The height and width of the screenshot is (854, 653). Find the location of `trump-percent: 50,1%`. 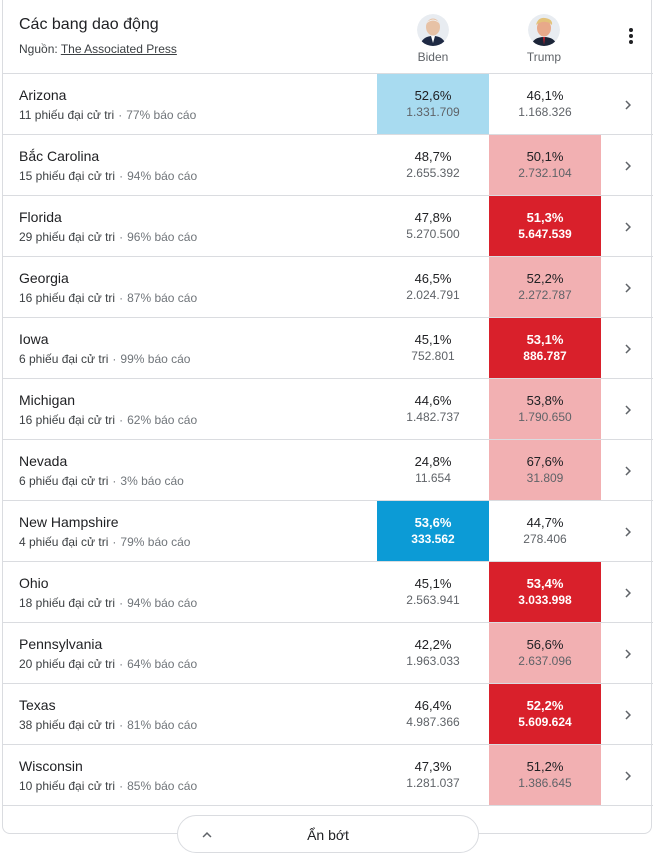

trump-percent: 50,1% is located at coordinates (545, 156).